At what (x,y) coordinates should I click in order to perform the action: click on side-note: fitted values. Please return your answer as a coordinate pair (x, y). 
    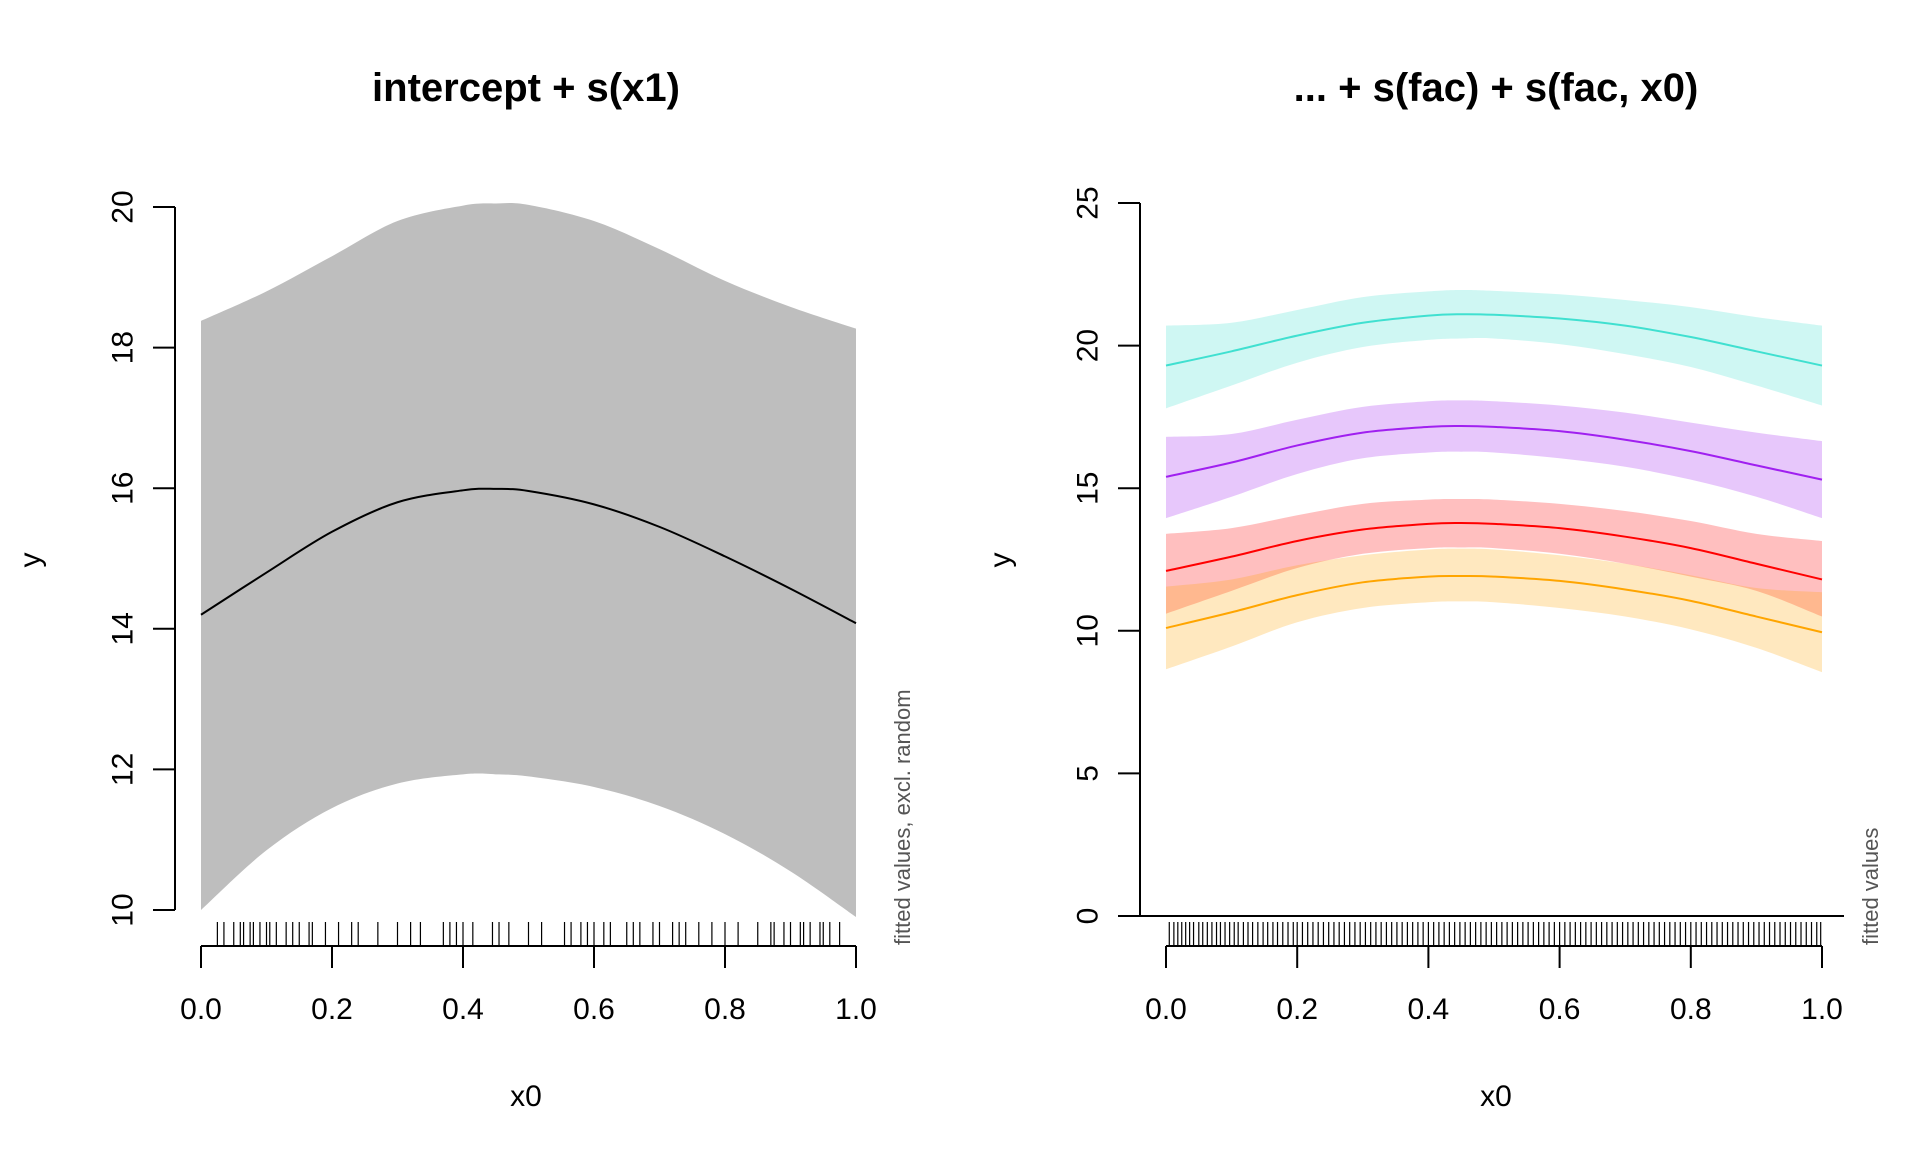
    Looking at the image, I should click on (1870, 886).